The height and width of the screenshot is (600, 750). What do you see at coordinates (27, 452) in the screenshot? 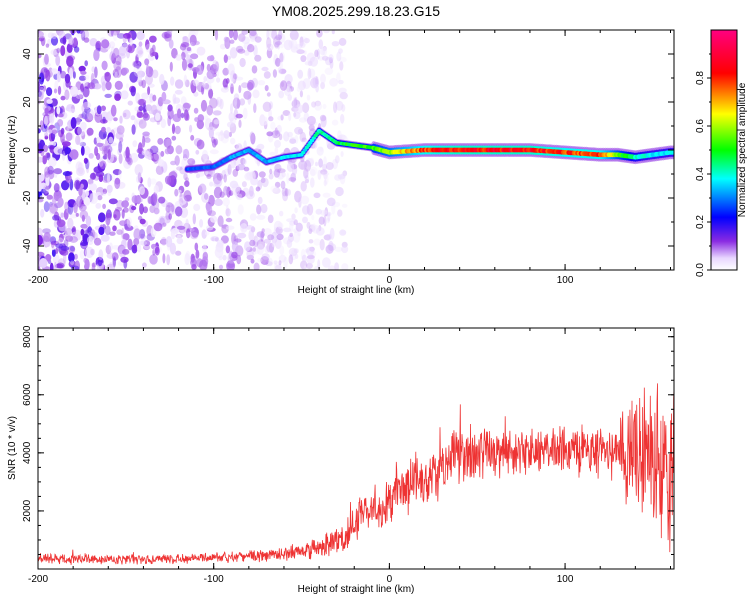
I see `y-tick-label: 4000` at bounding box center [27, 452].